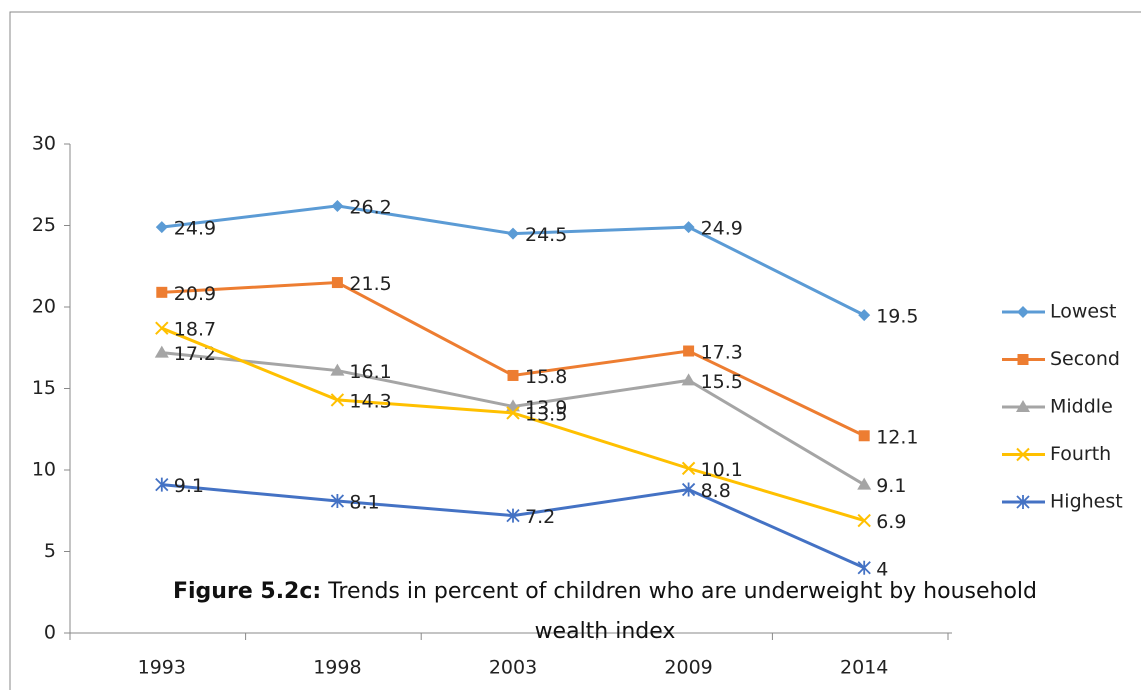 This screenshot has height=690, width=1141. Describe the element at coordinates (44, 225) in the screenshot. I see `y-tick-label: 25` at that location.